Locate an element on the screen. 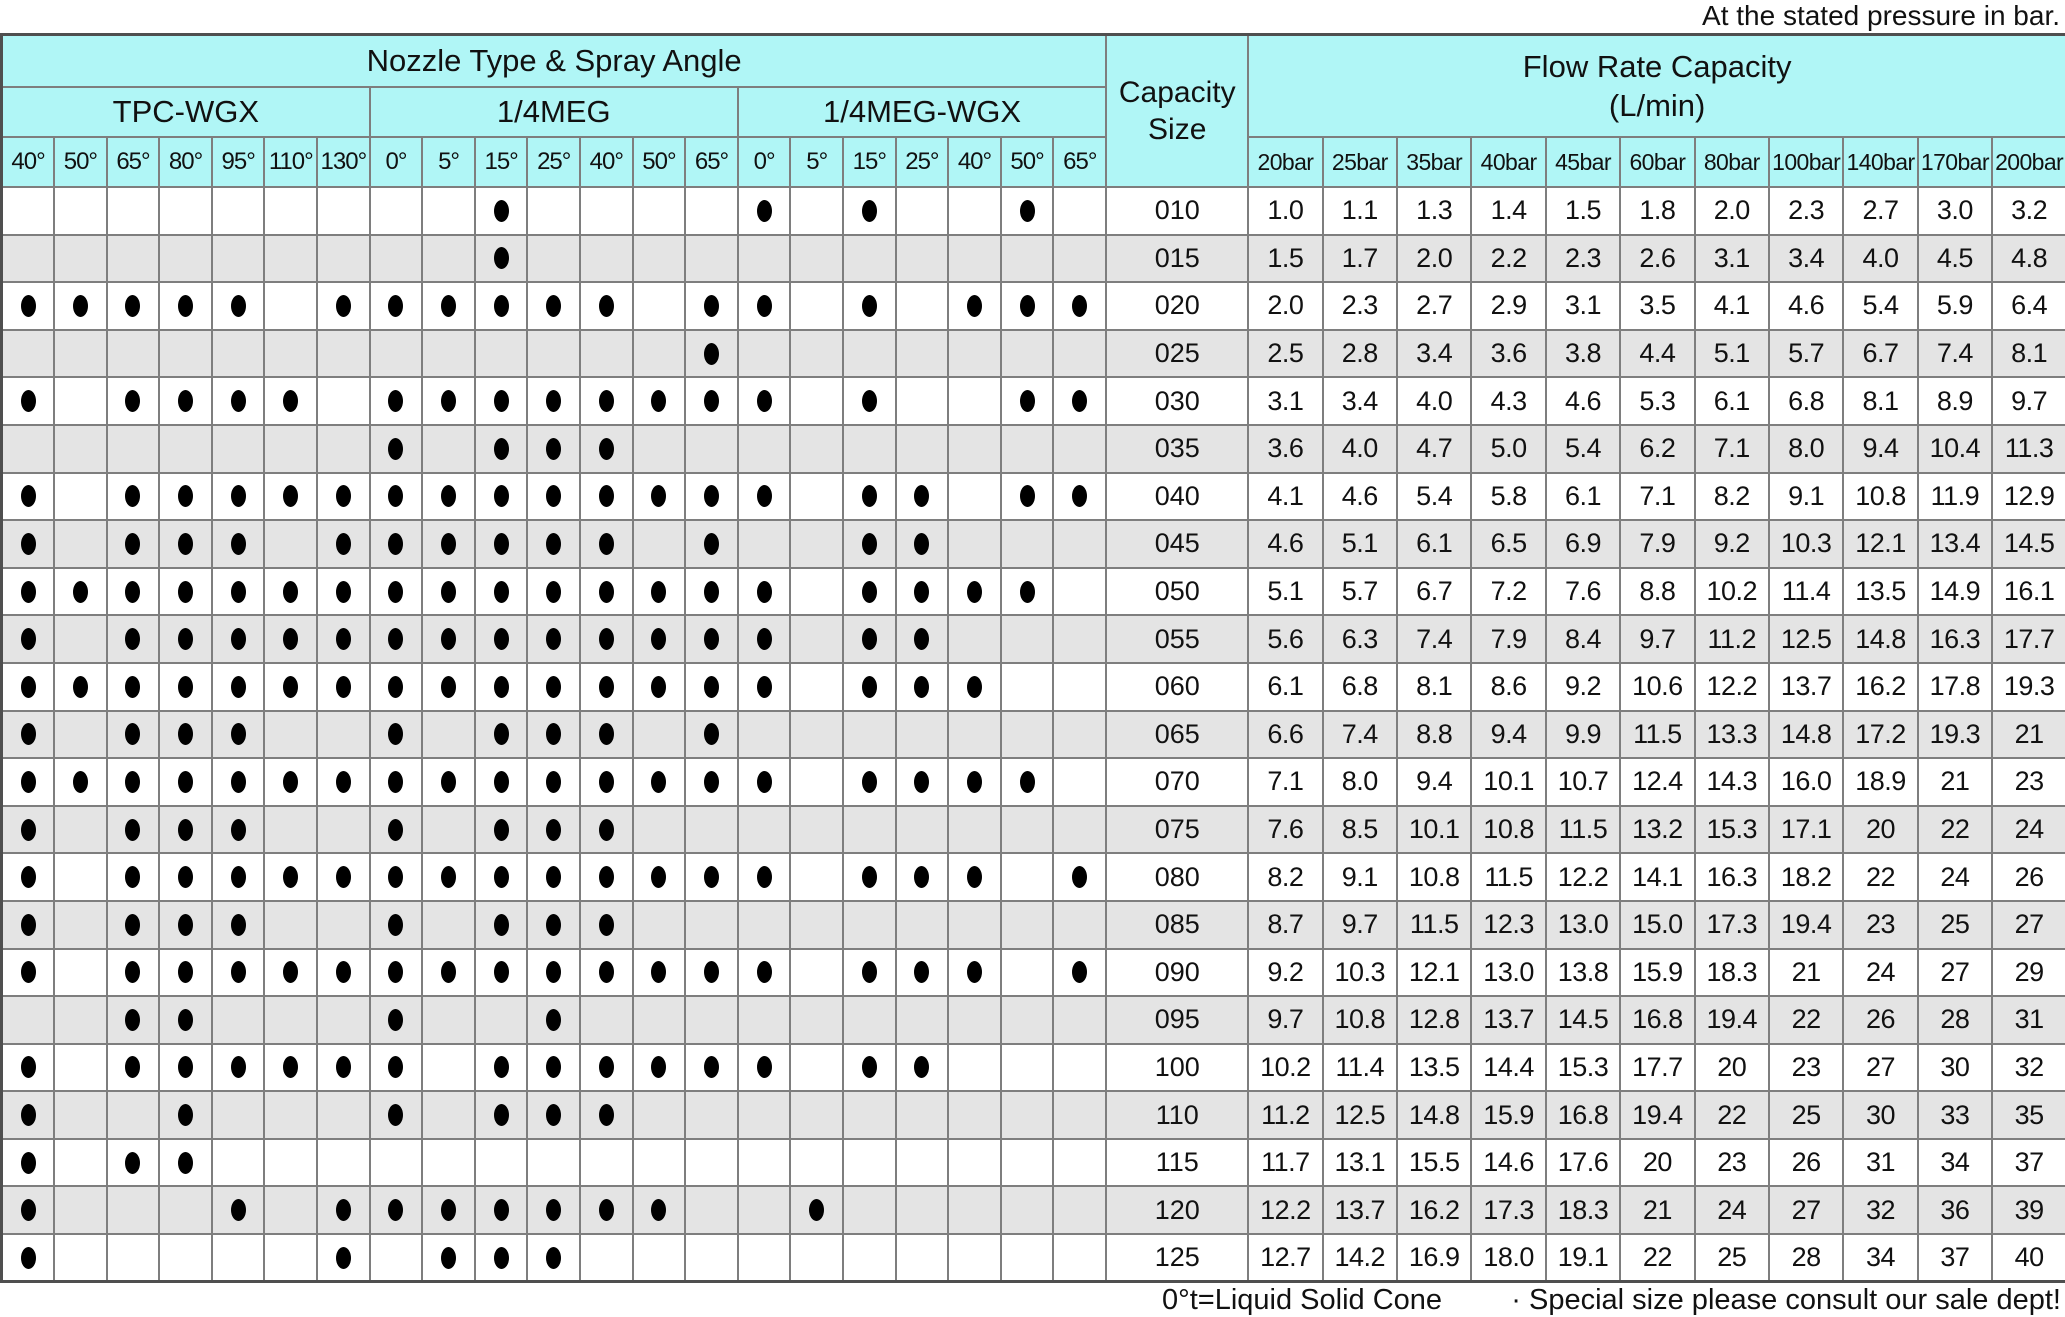  flow-rate-value: 4.5 is located at coordinates (1955, 258).